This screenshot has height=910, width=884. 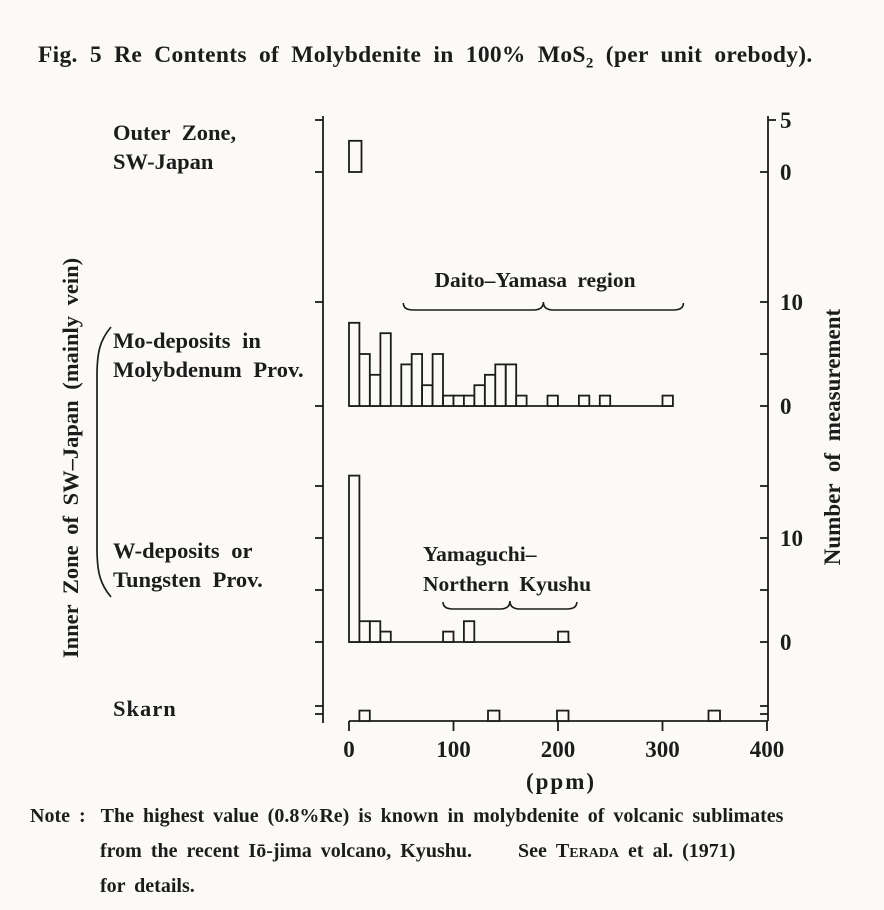 What do you see at coordinates (507, 584) in the screenshot?
I see `region-label-yamaguchi-line2: Northern Kyushu` at bounding box center [507, 584].